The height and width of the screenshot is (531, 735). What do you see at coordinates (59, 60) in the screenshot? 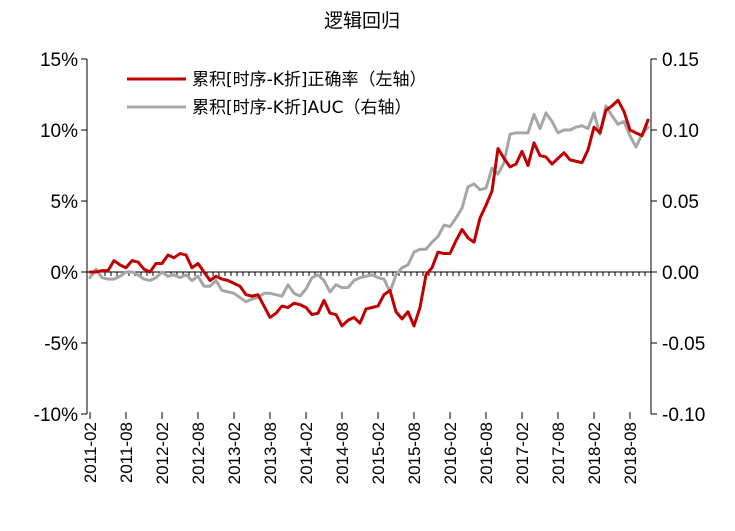
I see `left-axis-tick-label: 15%` at bounding box center [59, 60].